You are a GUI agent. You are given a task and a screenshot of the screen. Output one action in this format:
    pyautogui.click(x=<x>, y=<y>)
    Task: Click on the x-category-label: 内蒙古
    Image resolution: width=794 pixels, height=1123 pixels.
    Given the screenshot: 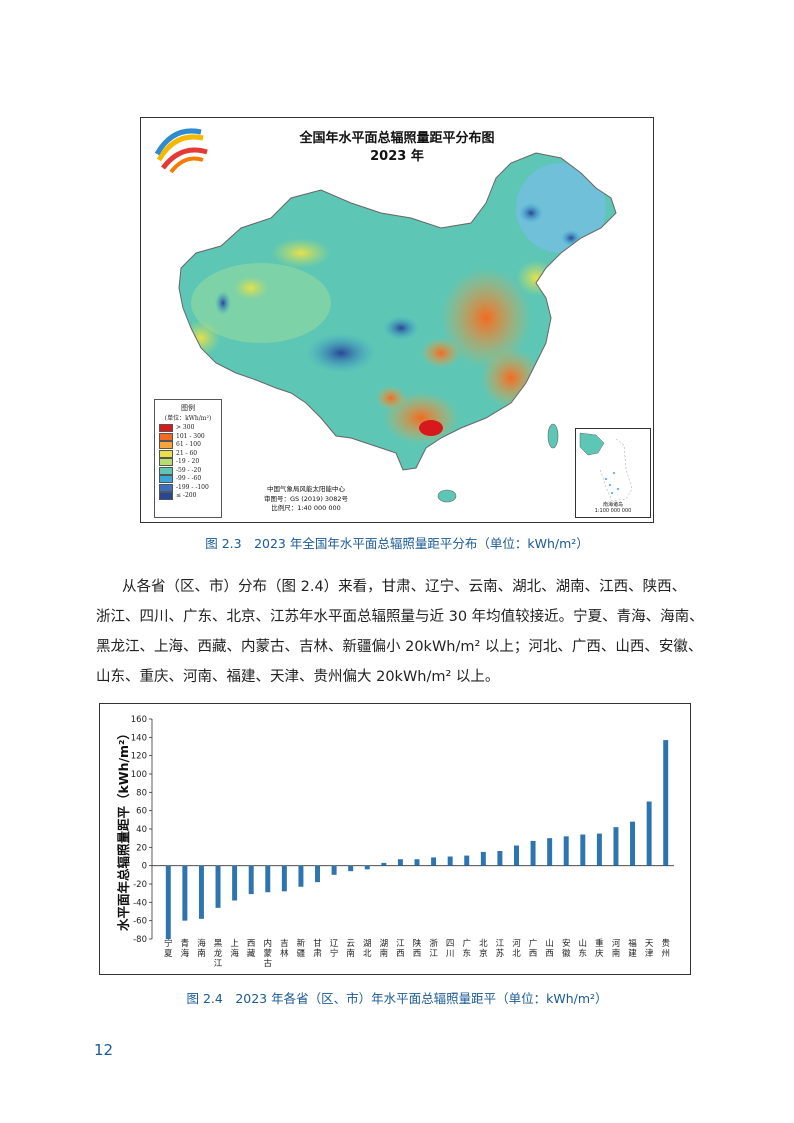 What is the action you would take?
    pyautogui.click(x=268, y=953)
    